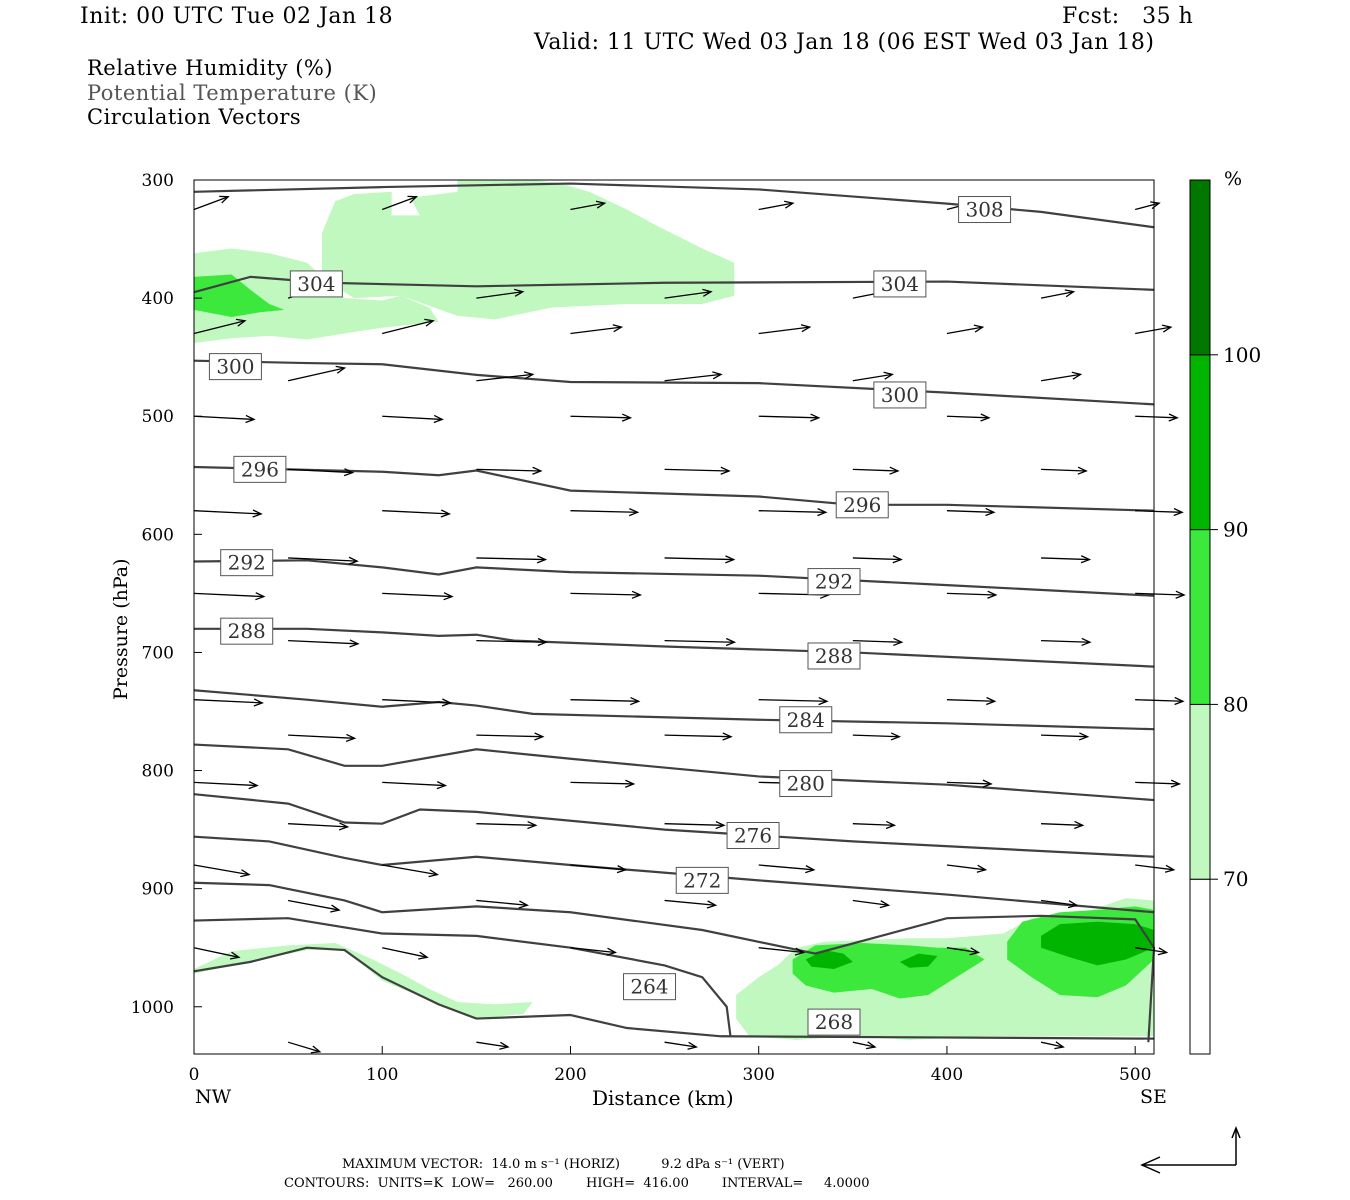 The height and width of the screenshot is (1200, 1350). What do you see at coordinates (158, 653) in the screenshot?
I see `y-tick-label: 700` at bounding box center [158, 653].